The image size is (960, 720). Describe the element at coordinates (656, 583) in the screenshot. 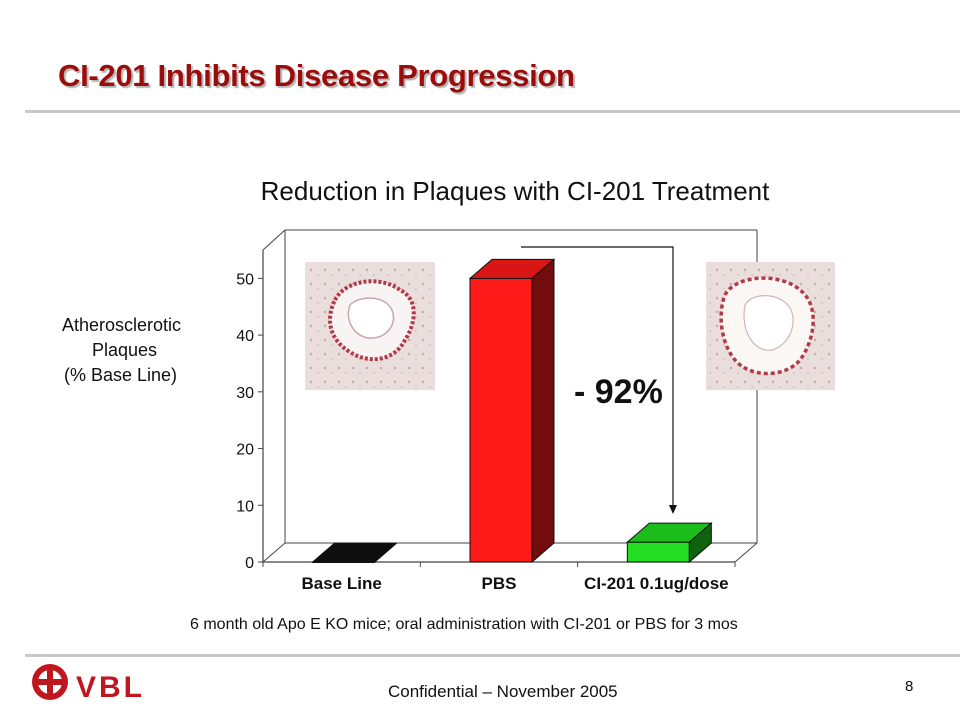

I see `x-tick-label: CI-201 0.1ug/dose` at that location.